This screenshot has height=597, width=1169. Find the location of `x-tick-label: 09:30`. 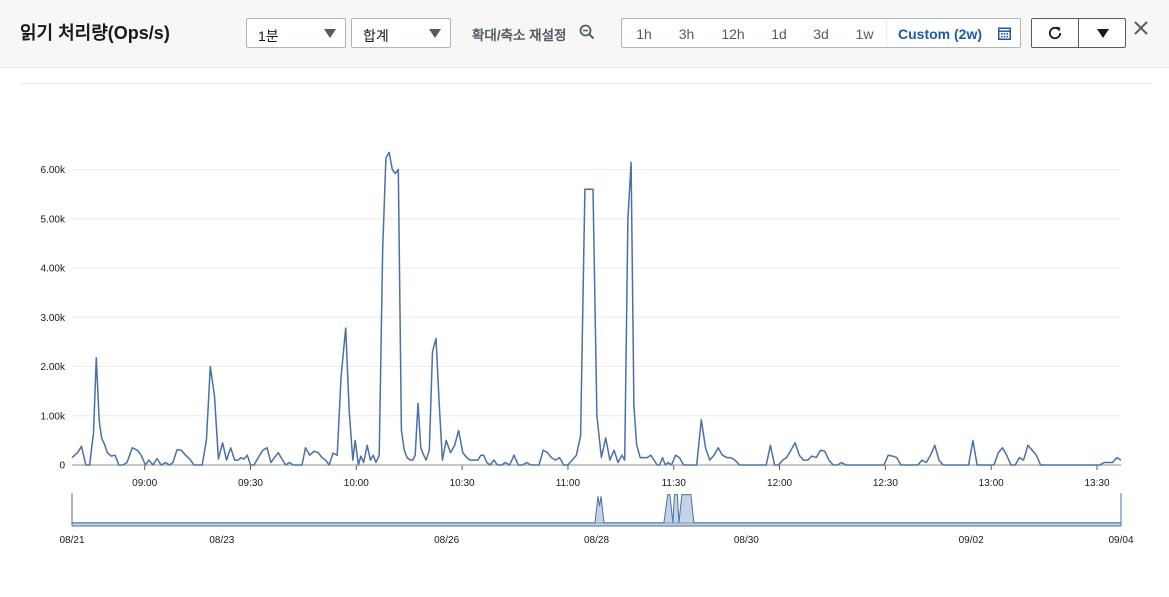

x-tick-label: 09:30 is located at coordinates (250, 483).